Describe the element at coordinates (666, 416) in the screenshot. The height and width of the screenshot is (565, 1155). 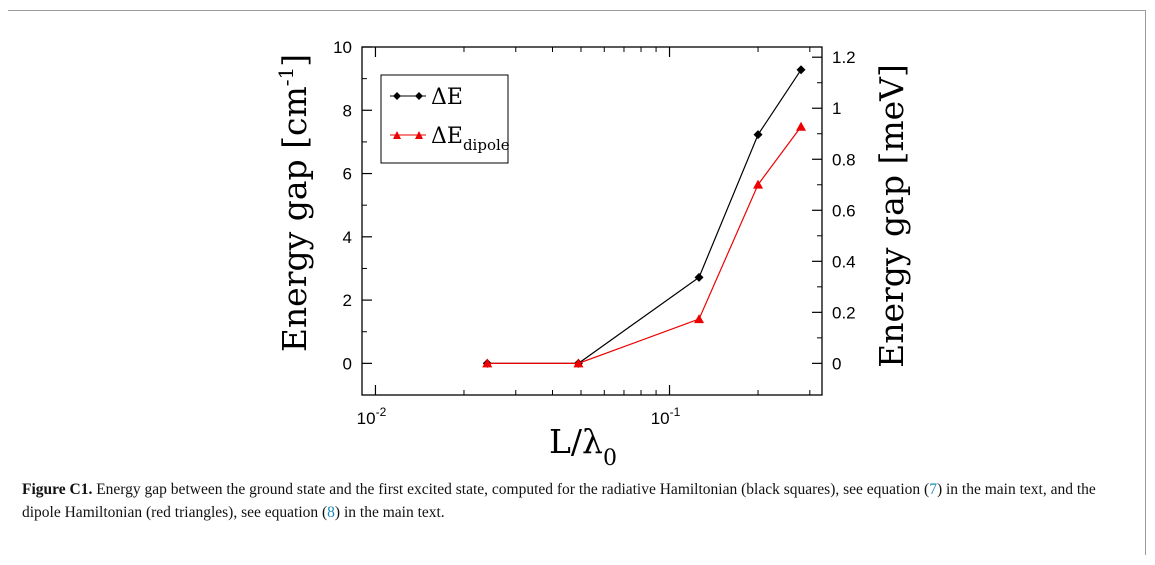
I see `x-tick-label: 10⁻¹` at that location.